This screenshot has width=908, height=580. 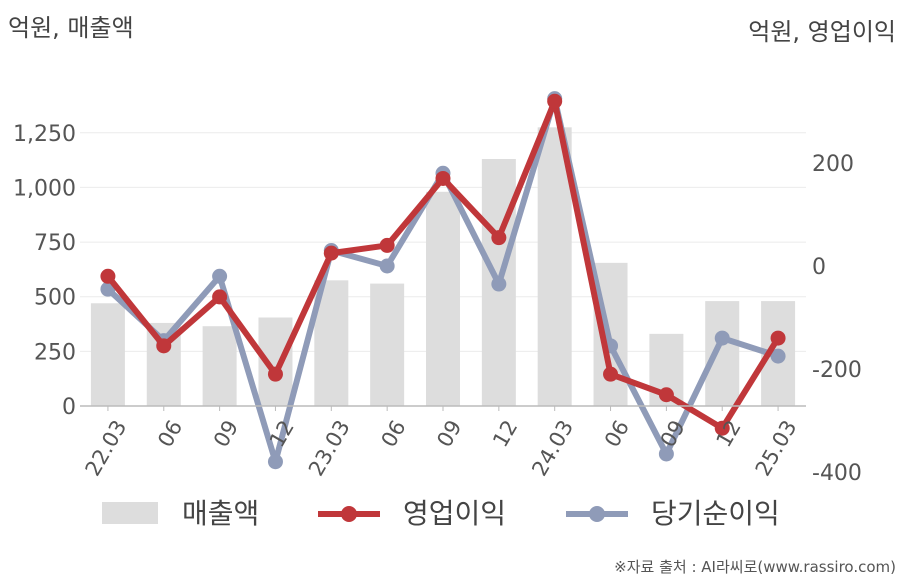 What do you see at coordinates (44, 134) in the screenshot?
I see `left-tick-label: 1,250` at bounding box center [44, 134].